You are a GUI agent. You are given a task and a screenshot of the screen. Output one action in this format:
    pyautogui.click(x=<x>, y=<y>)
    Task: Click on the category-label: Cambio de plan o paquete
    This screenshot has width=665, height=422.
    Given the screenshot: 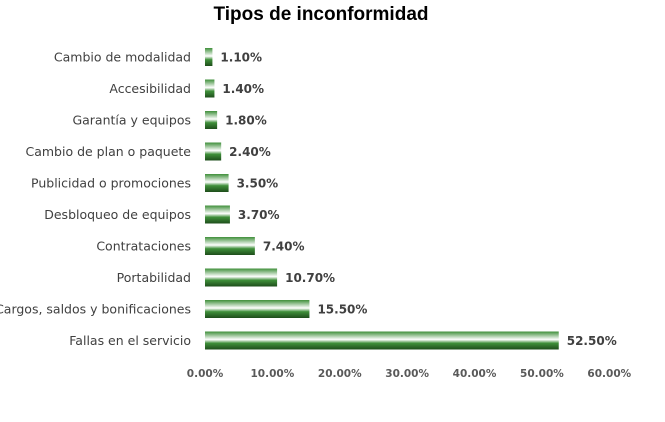 What is the action you would take?
    pyautogui.click(x=108, y=151)
    